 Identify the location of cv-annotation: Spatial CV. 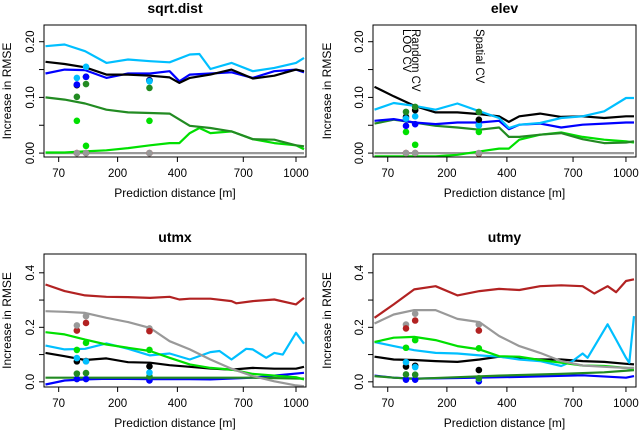
(479, 56).